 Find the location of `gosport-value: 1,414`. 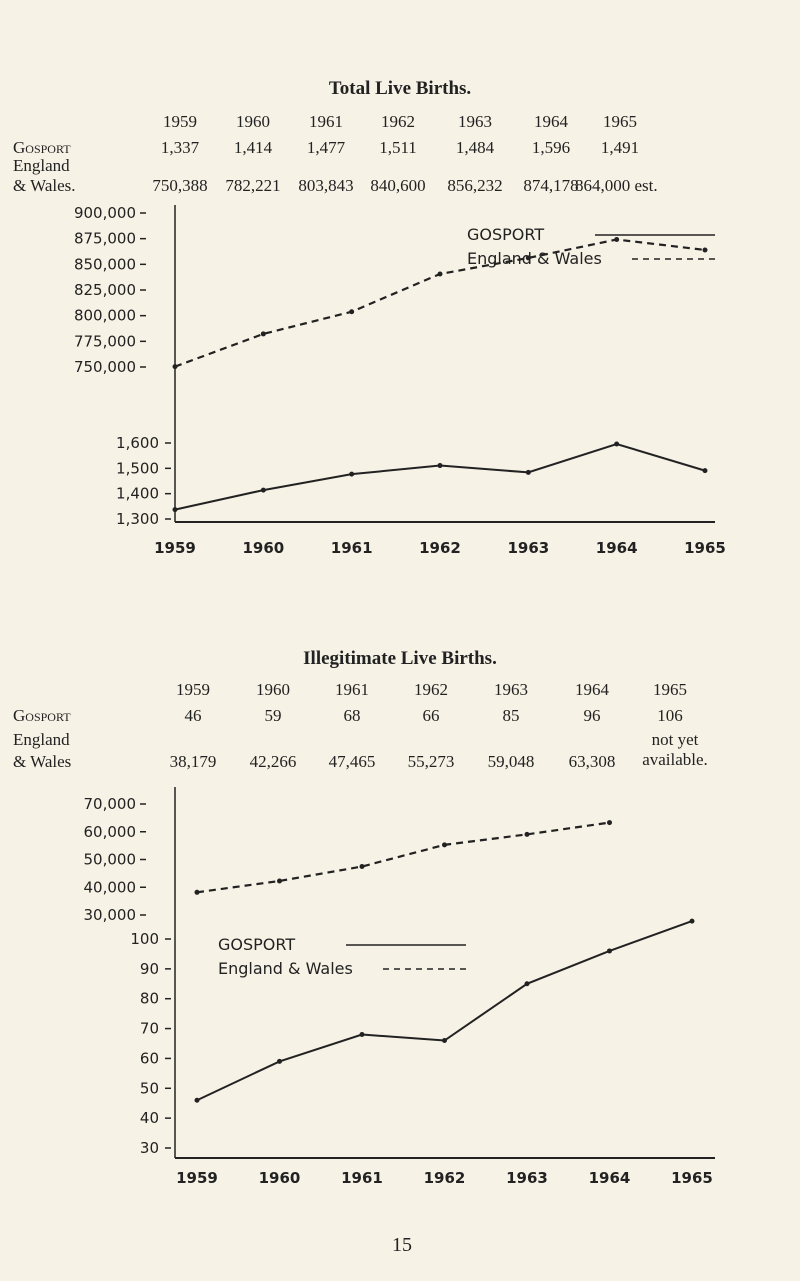

gosport-value: 1,414 is located at coordinates (253, 147).